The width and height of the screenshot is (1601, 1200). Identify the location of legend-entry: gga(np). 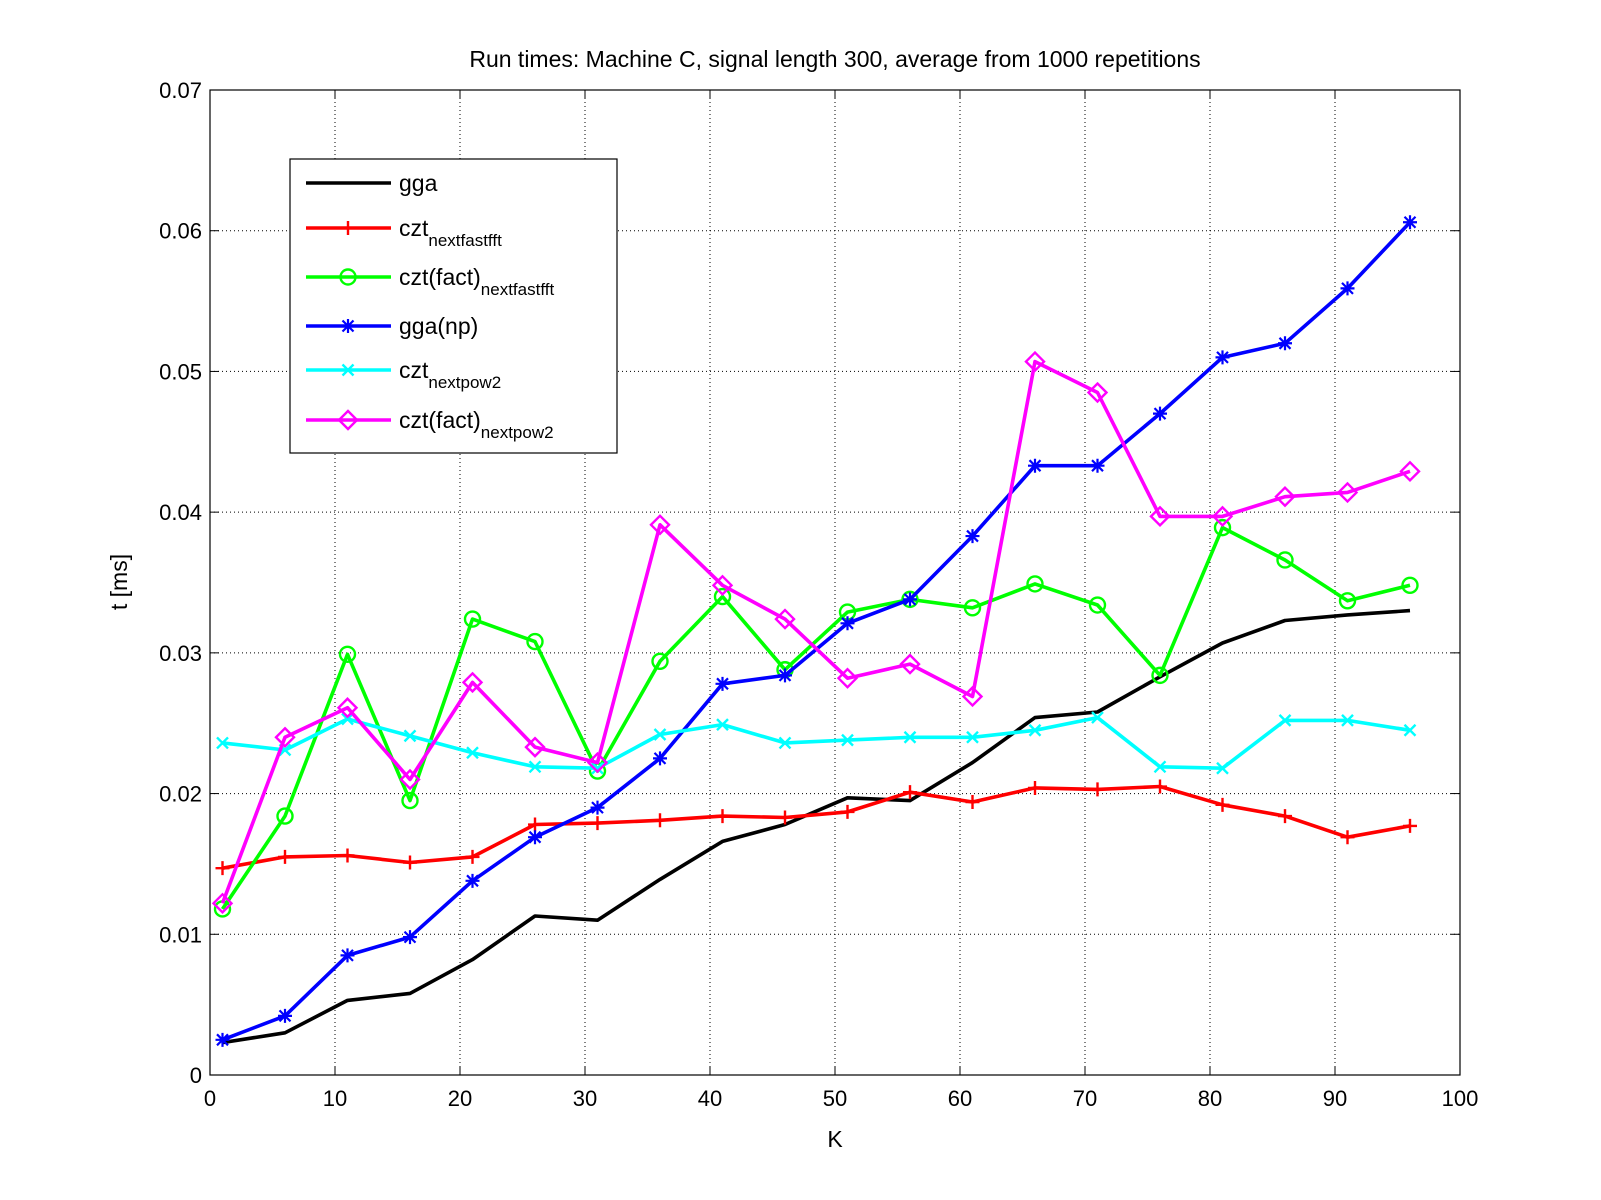
(392, 326).